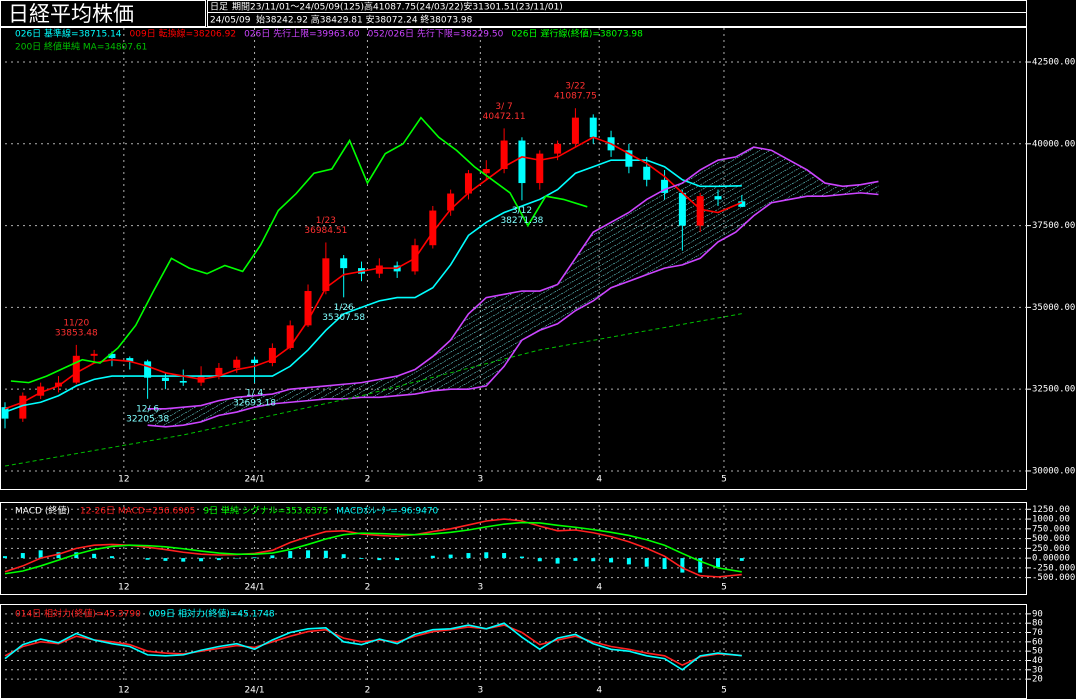  I want to click on y-tick-label: 500.000, so click(1051, 539).